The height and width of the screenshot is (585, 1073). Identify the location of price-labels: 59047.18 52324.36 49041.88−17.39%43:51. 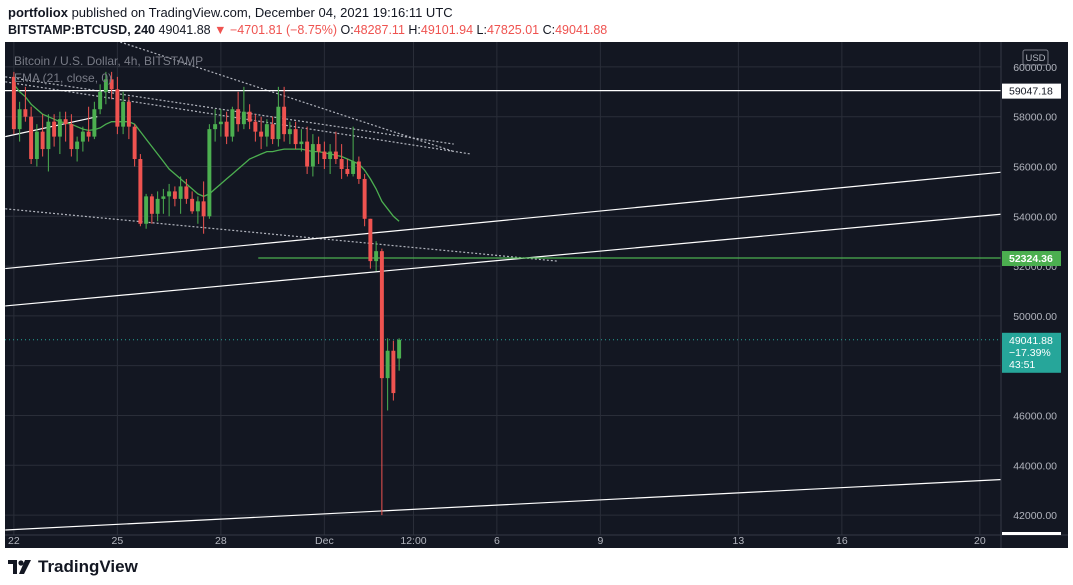
(1031, 309).